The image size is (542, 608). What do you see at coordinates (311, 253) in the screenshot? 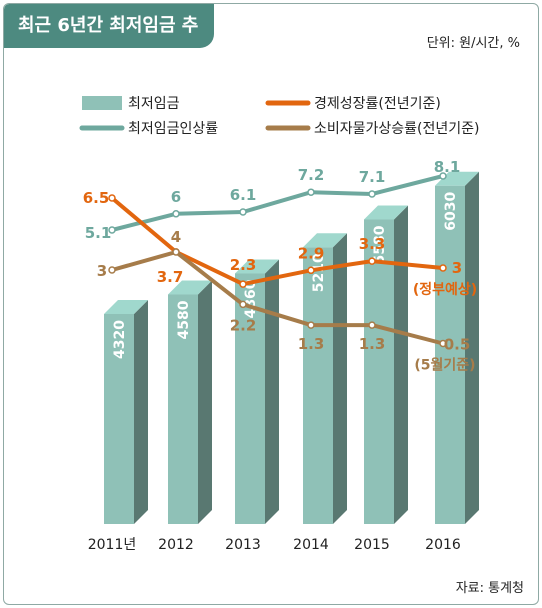
I see `gdp-growth-value-label-3: 2.9` at bounding box center [311, 253].